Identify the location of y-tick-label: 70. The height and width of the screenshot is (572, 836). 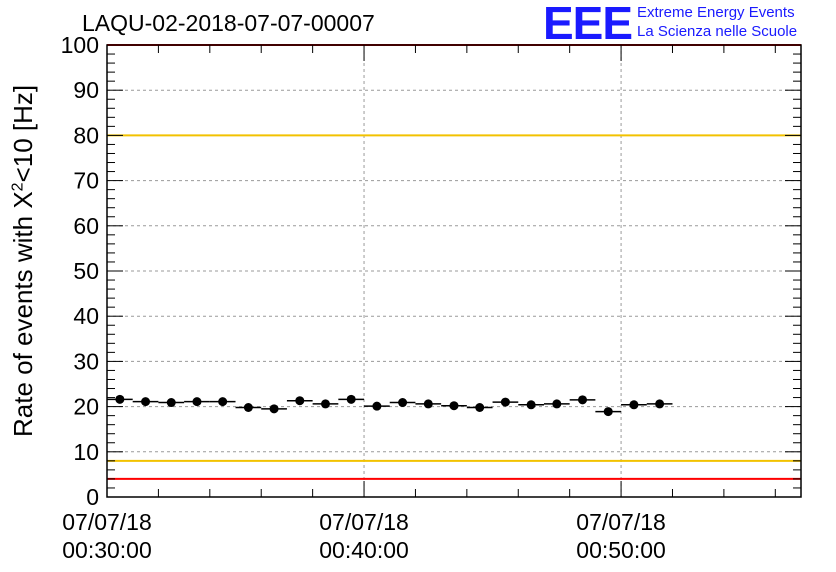
(86, 181).